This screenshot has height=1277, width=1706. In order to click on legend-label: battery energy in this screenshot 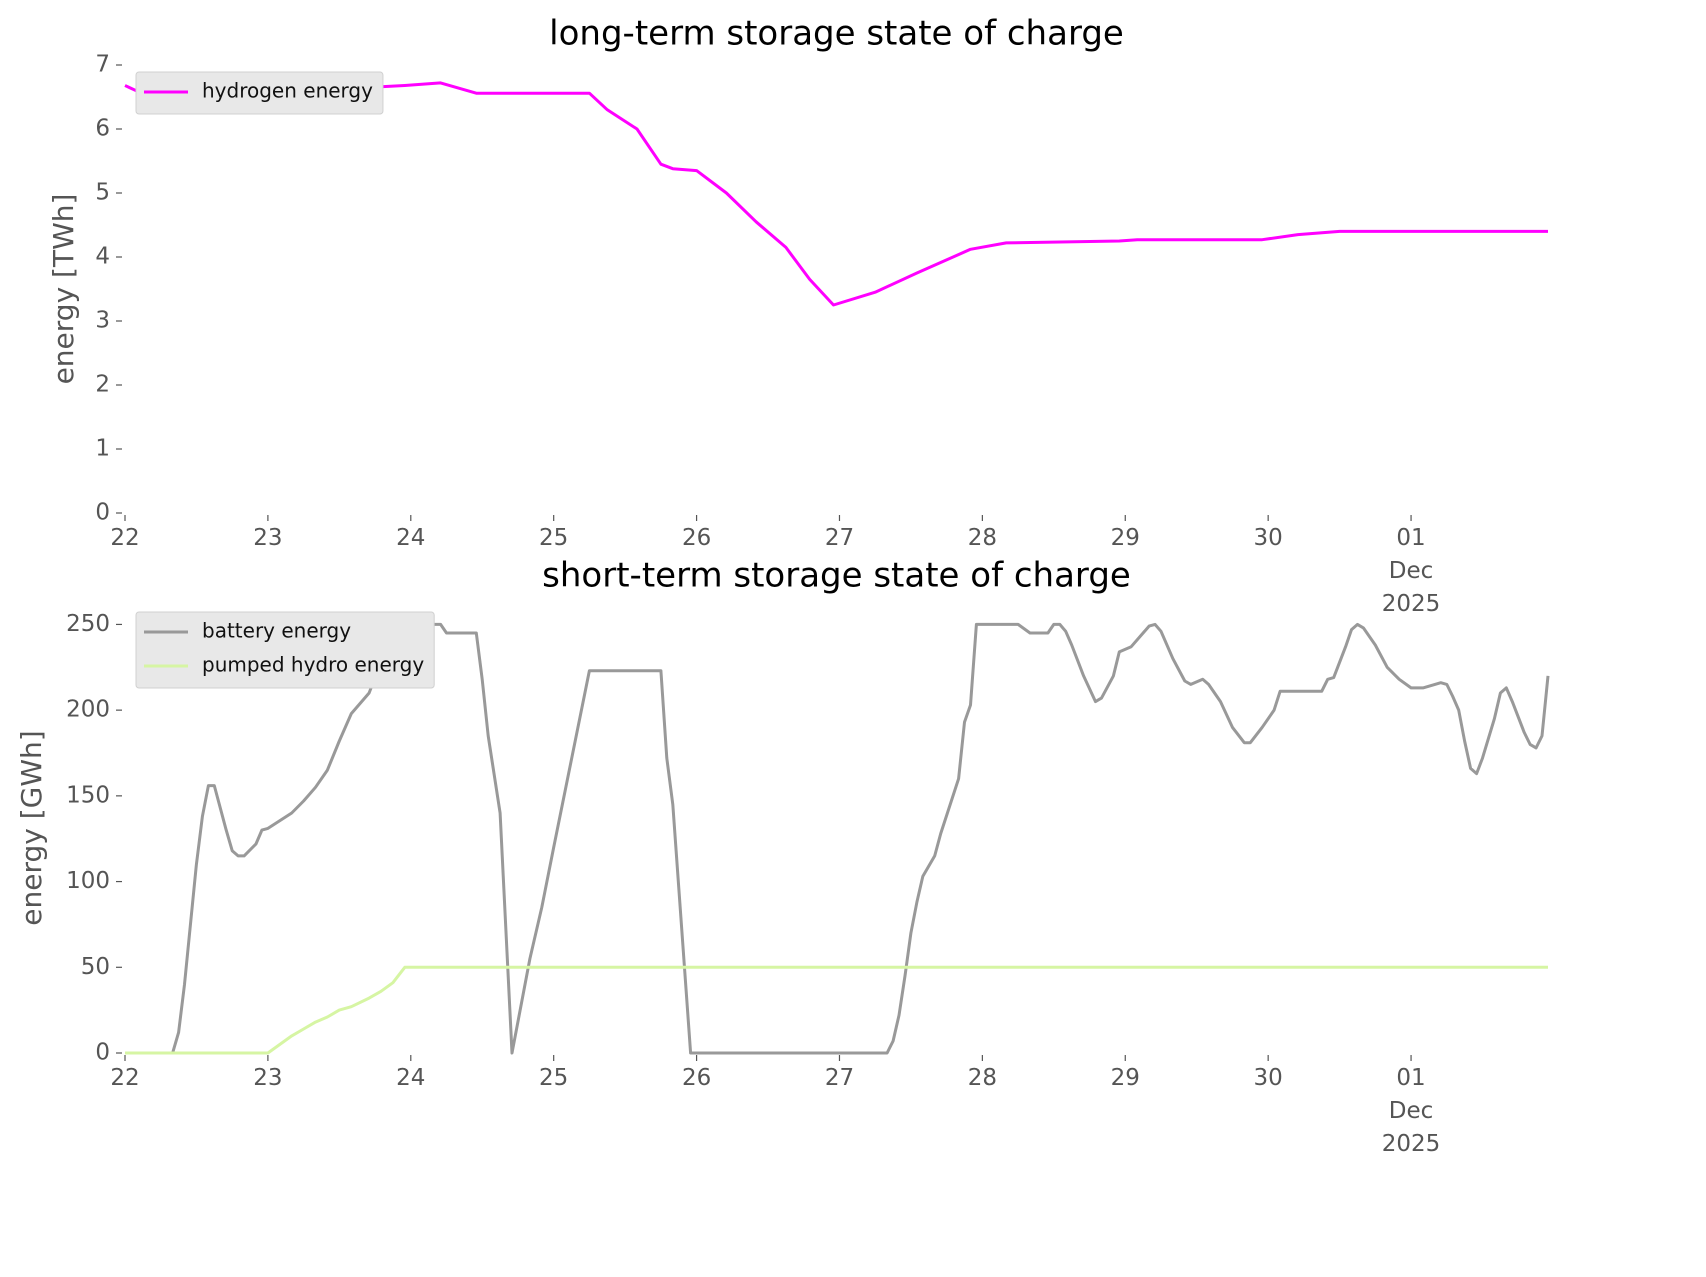, I will do `click(276, 631)`.